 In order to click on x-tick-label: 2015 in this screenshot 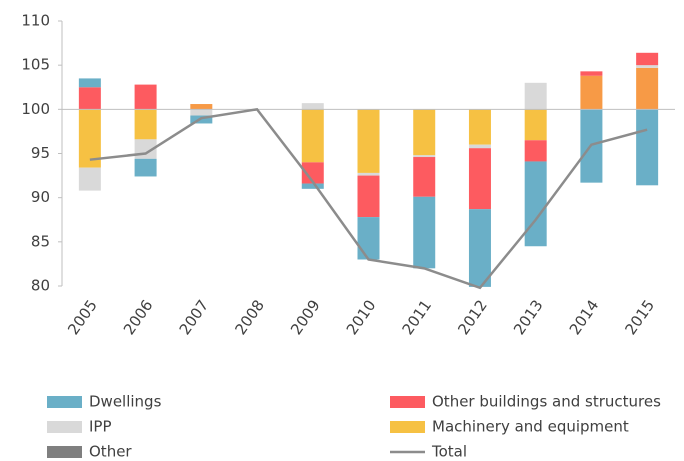, I will do `click(639, 318)`.